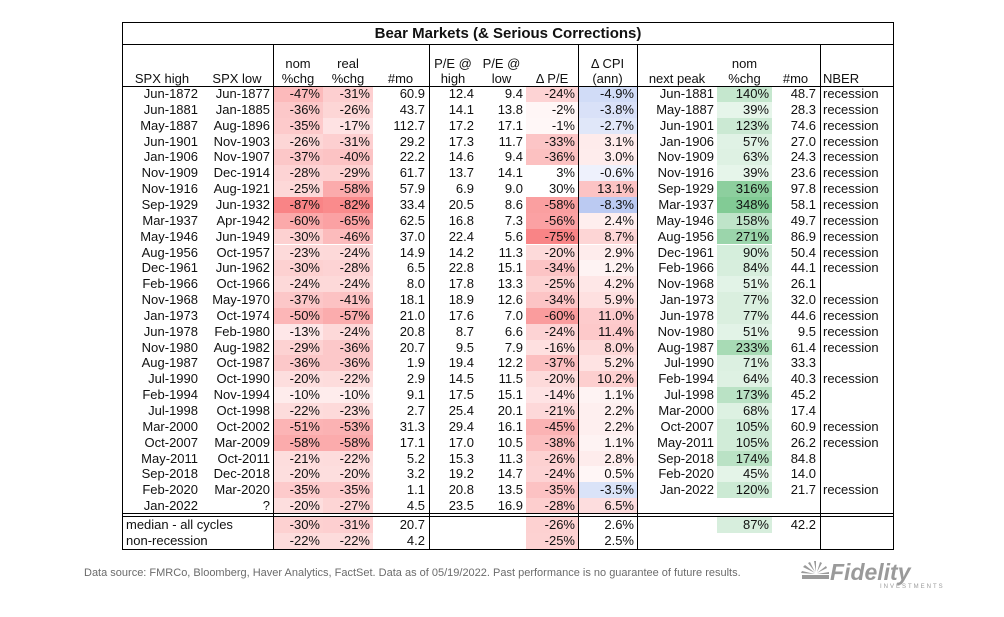  Describe the element at coordinates (348, 125) in the screenshot. I see `table-cell-real-chg: -17%` at that location.